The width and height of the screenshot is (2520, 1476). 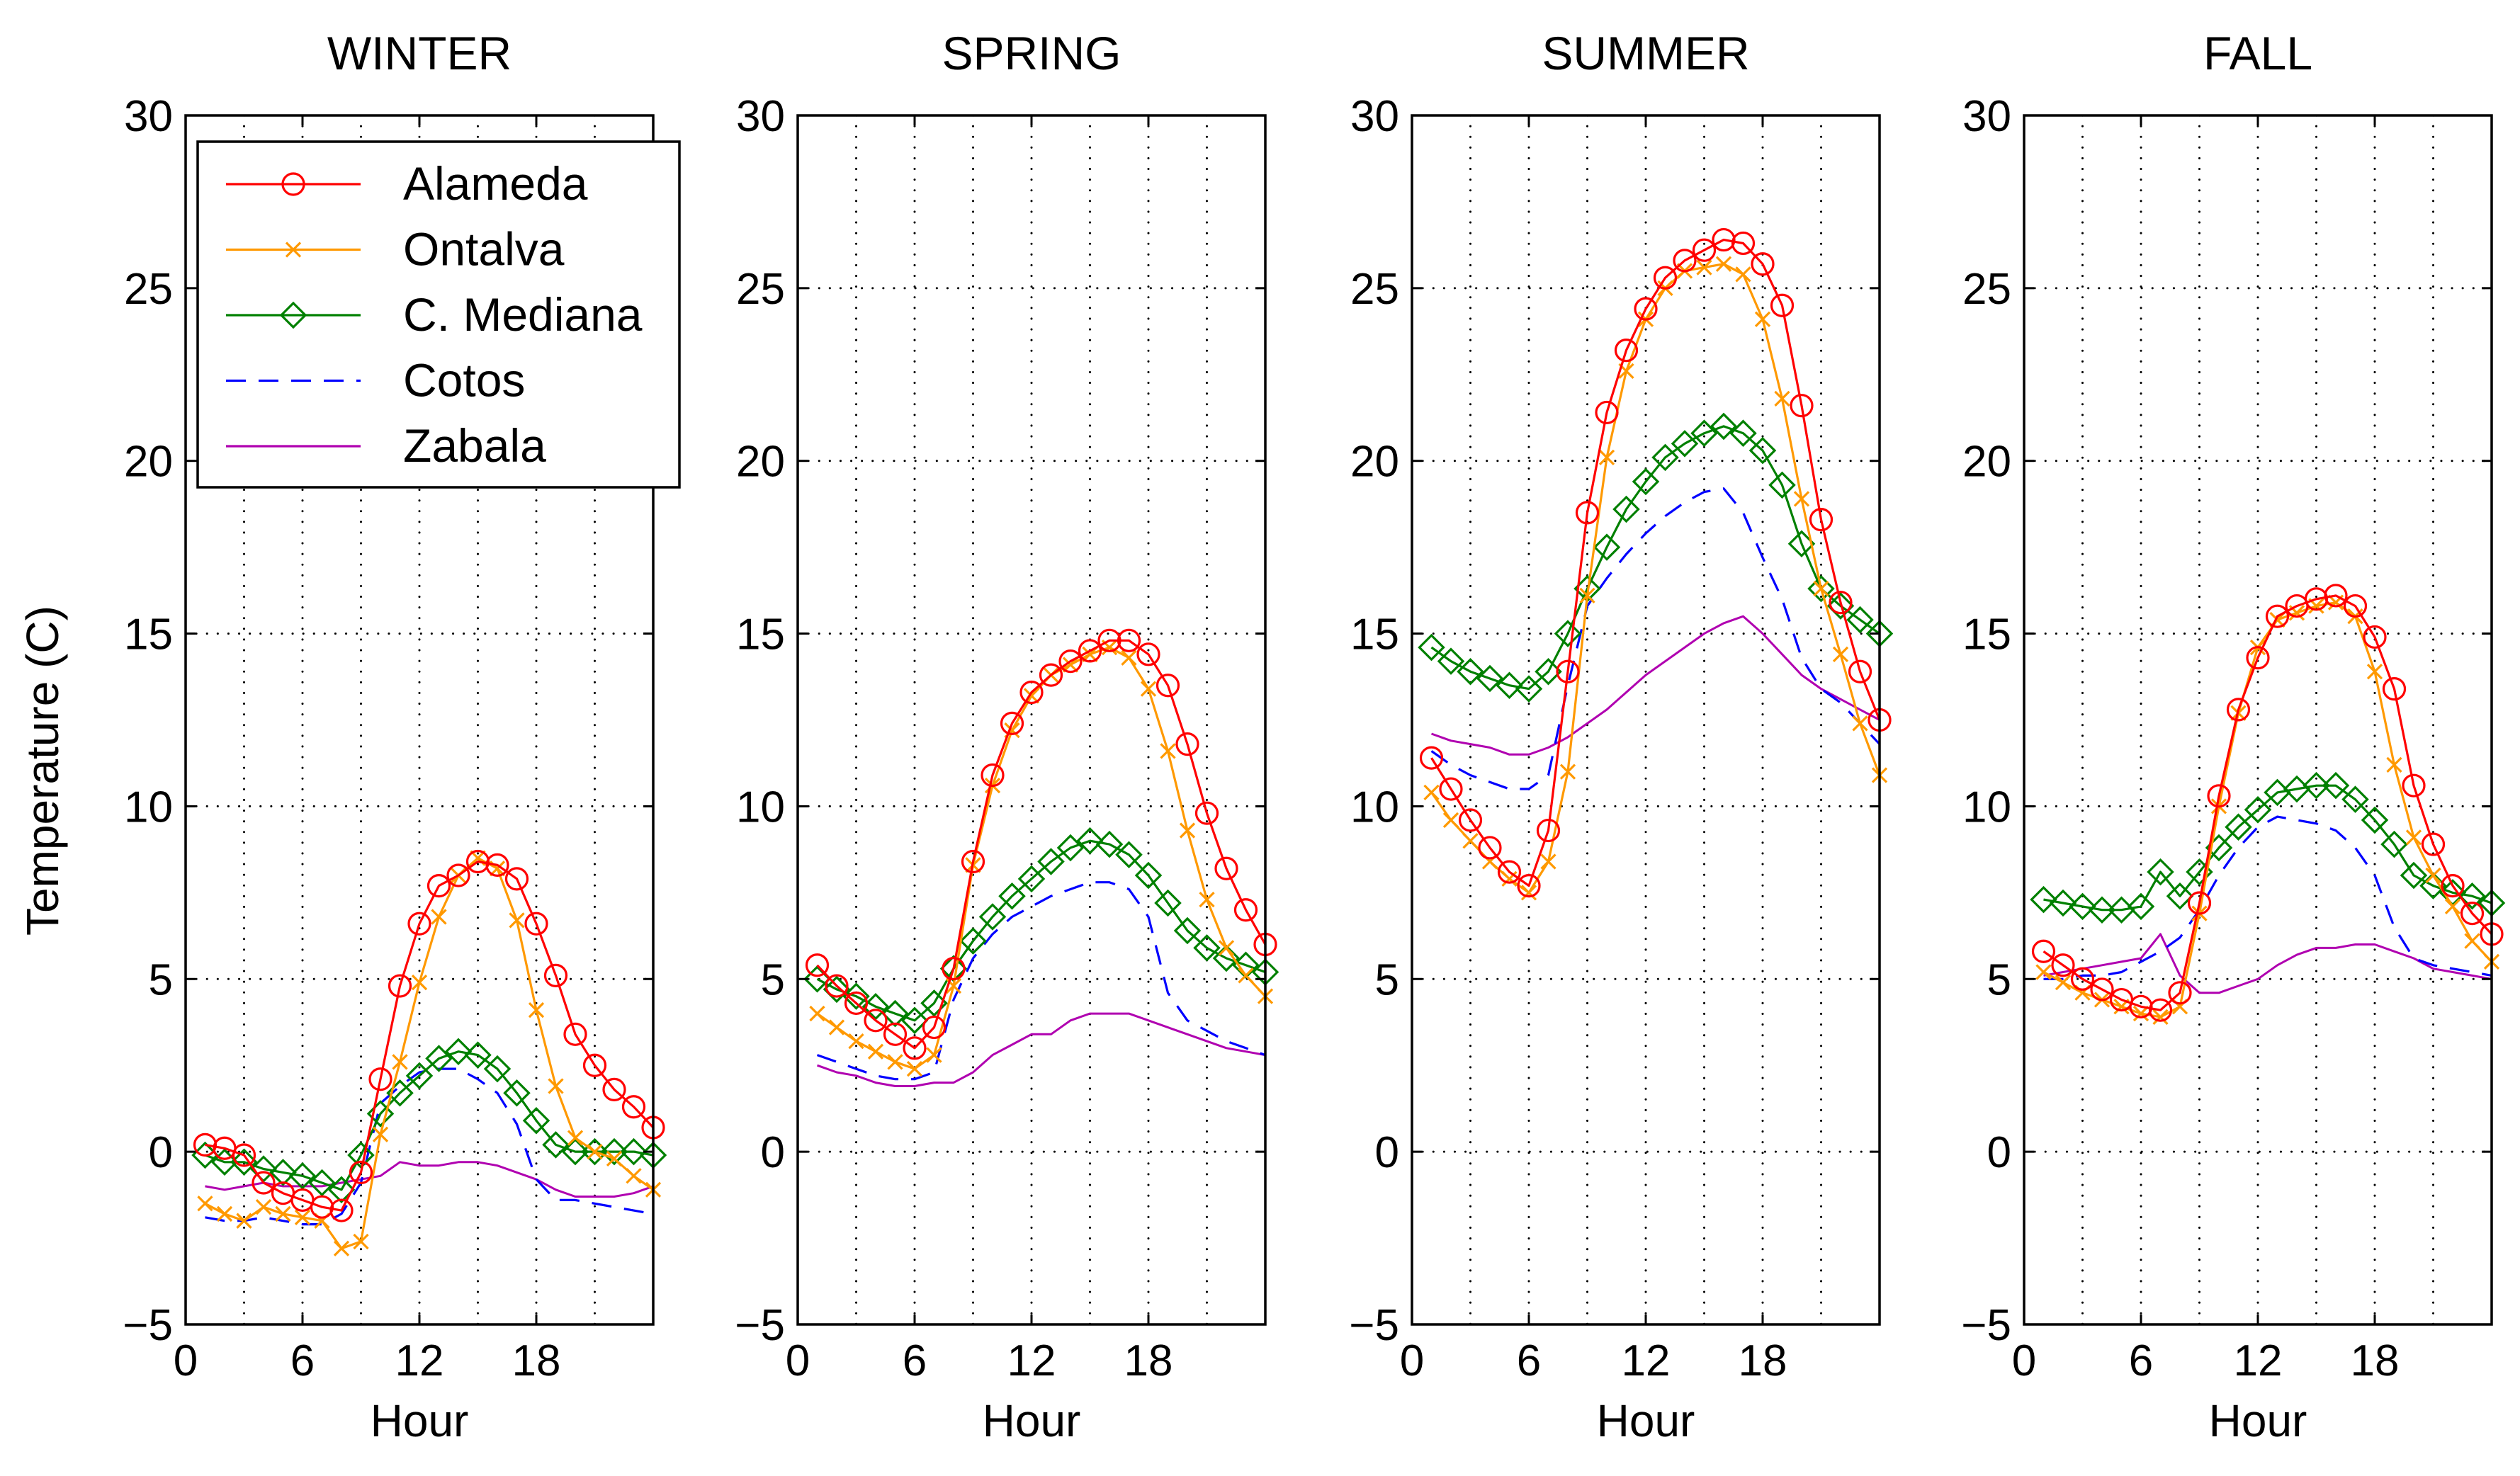 I want to click on panel-title: SUMMER, so click(x=1646, y=53).